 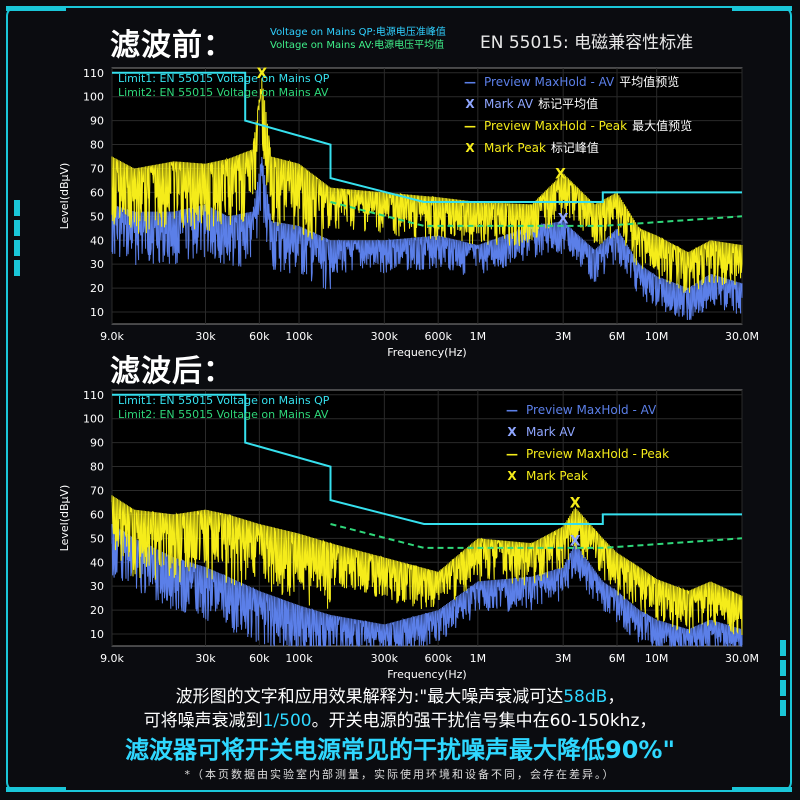 I want to click on legend-note: 最大值预览, so click(x=662, y=125).